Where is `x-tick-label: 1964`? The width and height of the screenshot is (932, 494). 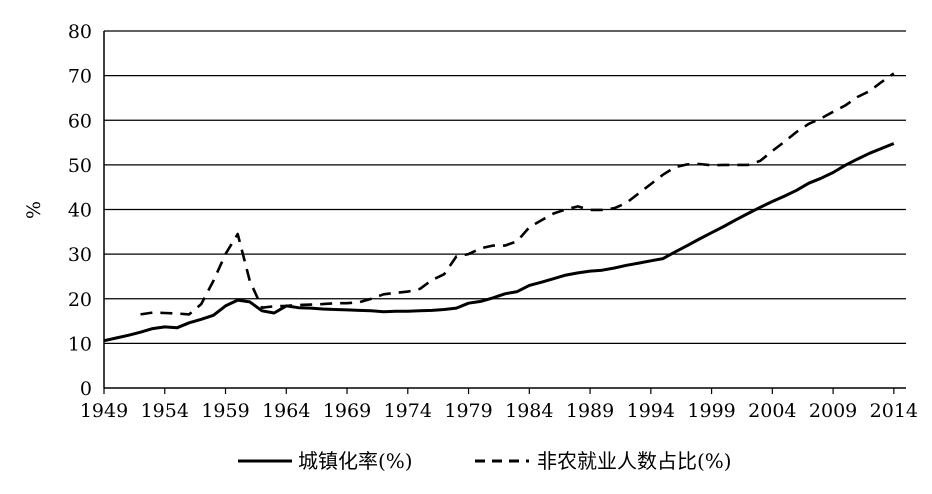
x-tick-label: 1964 is located at coordinates (286, 411).